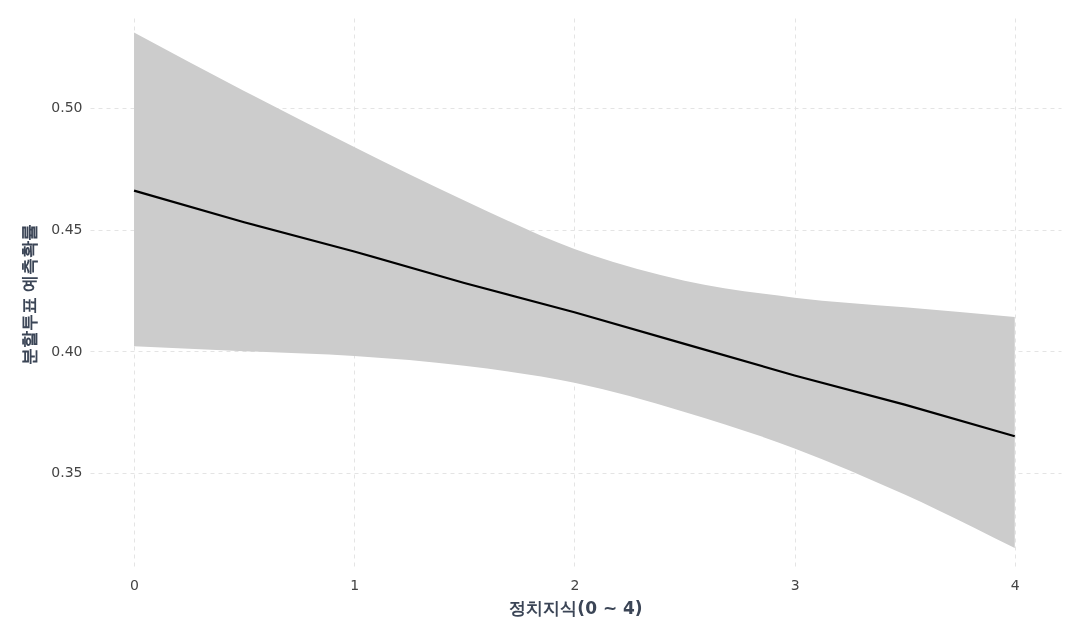 This screenshot has height=630, width=1089. I want to click on y-axis-title: 분할투표 예측확률, so click(29, 294).